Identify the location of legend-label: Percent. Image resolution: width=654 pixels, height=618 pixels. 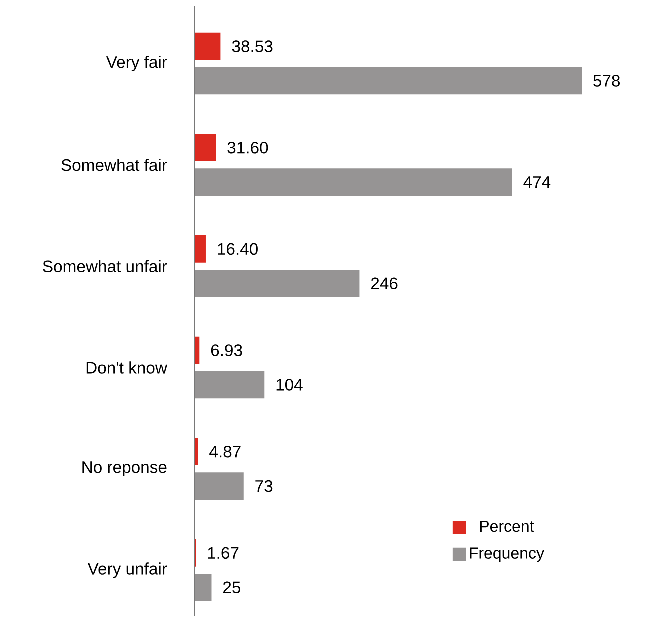
(507, 526).